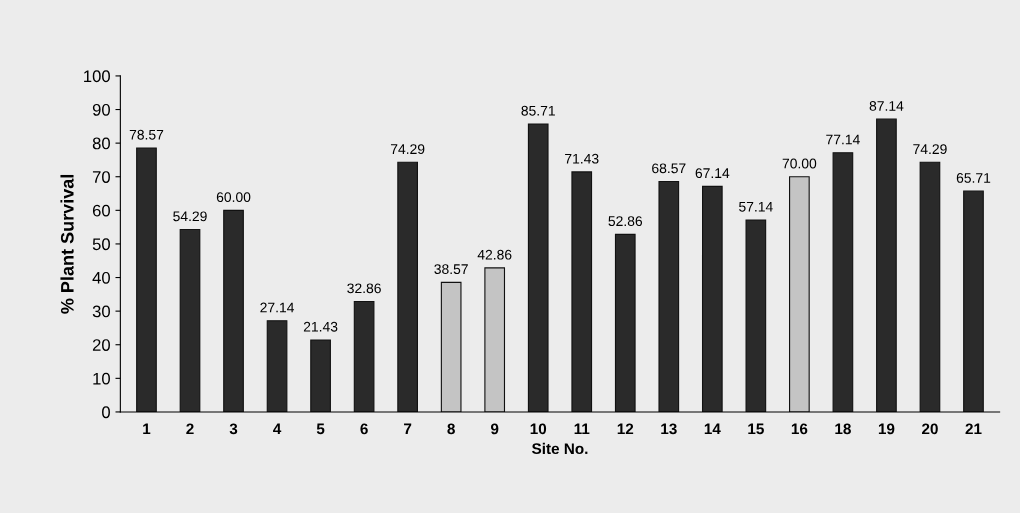  Describe the element at coordinates (67, 244) in the screenshot. I see `y-axis-title: % Plant Survival` at that location.